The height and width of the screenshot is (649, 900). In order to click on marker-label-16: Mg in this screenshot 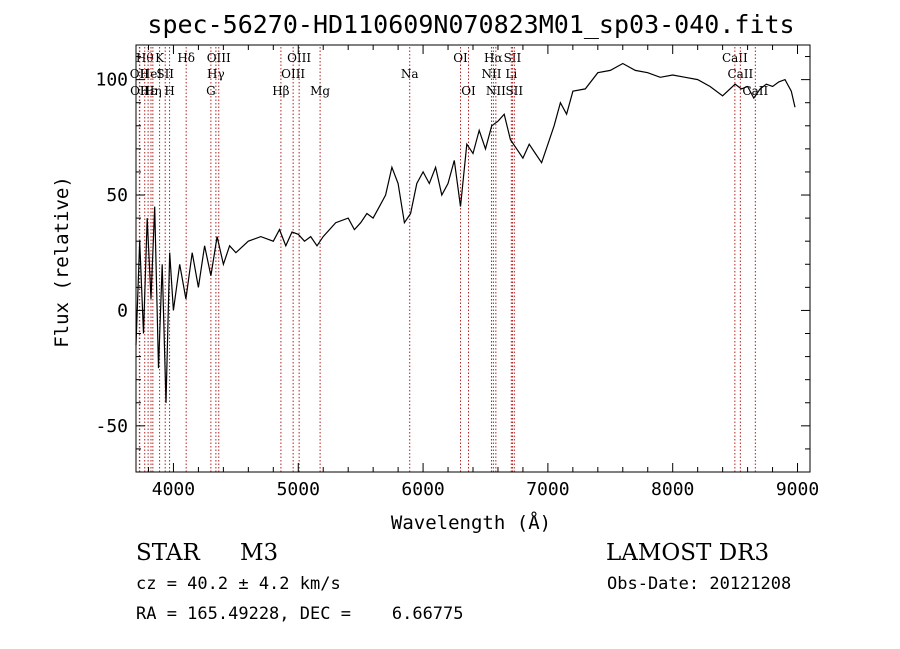, I will do `click(320, 91)`.